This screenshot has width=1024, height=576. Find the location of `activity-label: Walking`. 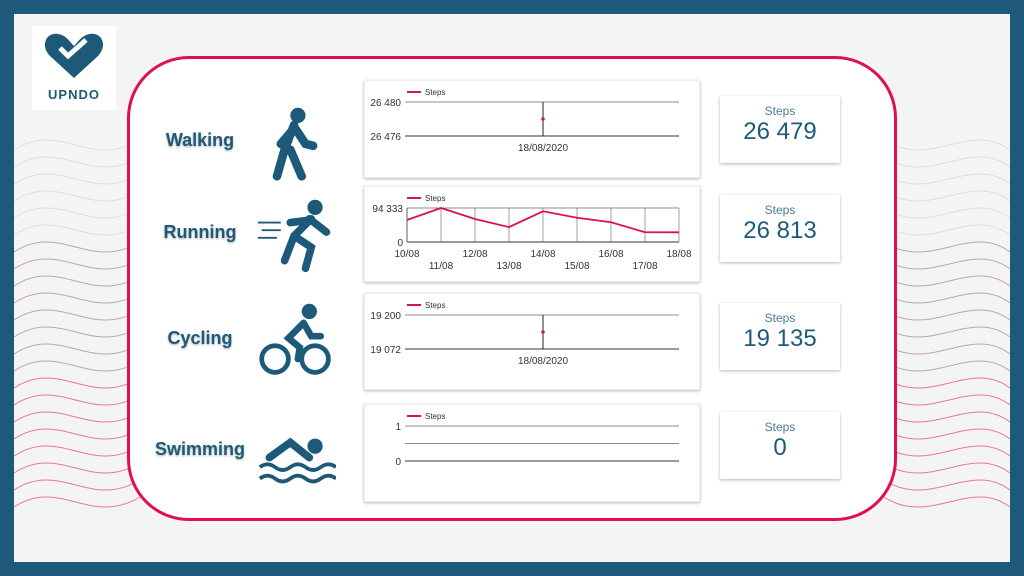

activity-label: Walking is located at coordinates (200, 140).